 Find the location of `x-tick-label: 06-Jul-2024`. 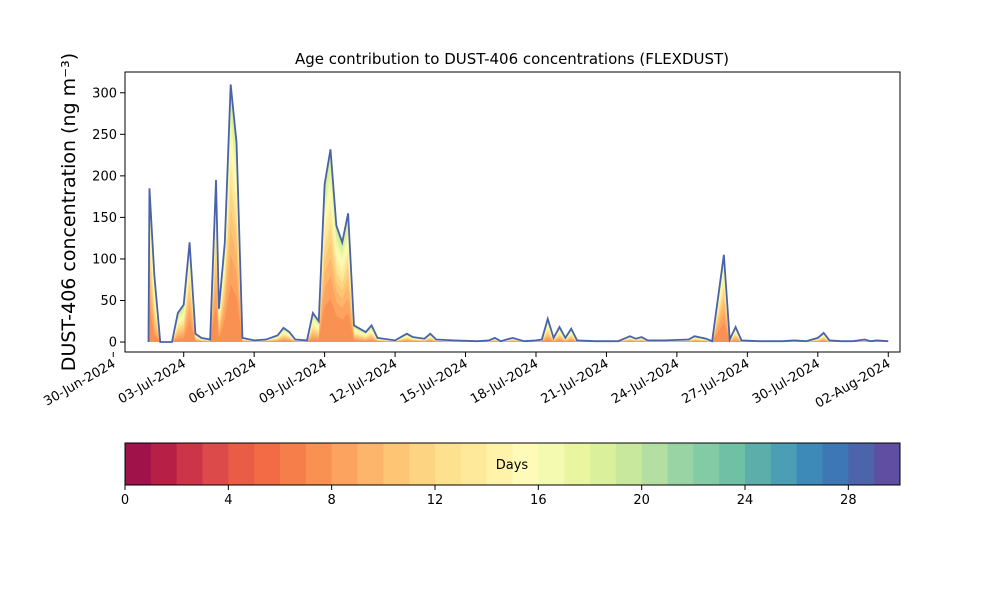

x-tick-label: 06-Jul-2024 is located at coordinates (222, 381).